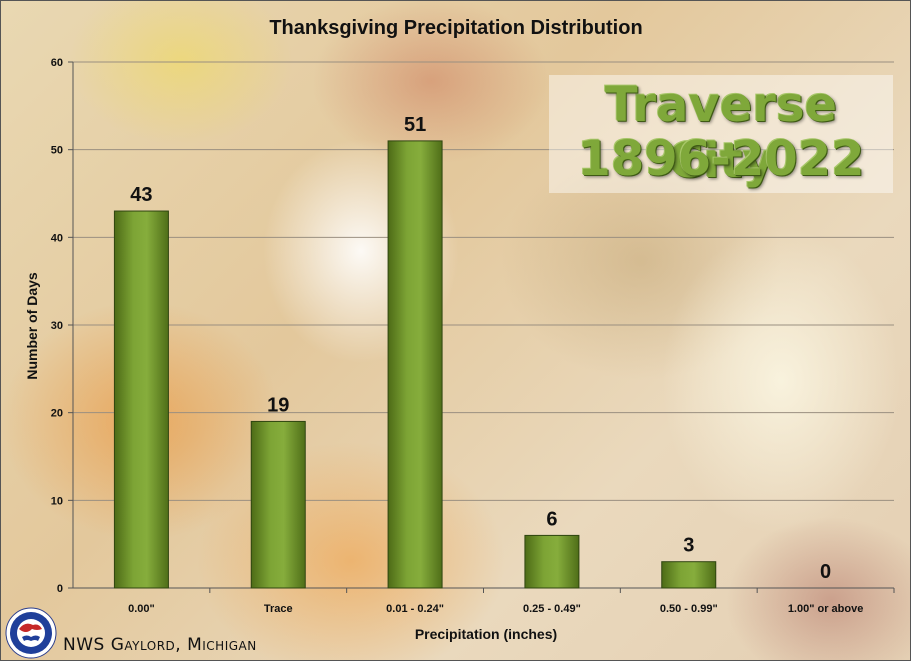  Describe the element at coordinates (486, 634) in the screenshot. I see `x-axis-label: Precipitation (inches)` at that location.